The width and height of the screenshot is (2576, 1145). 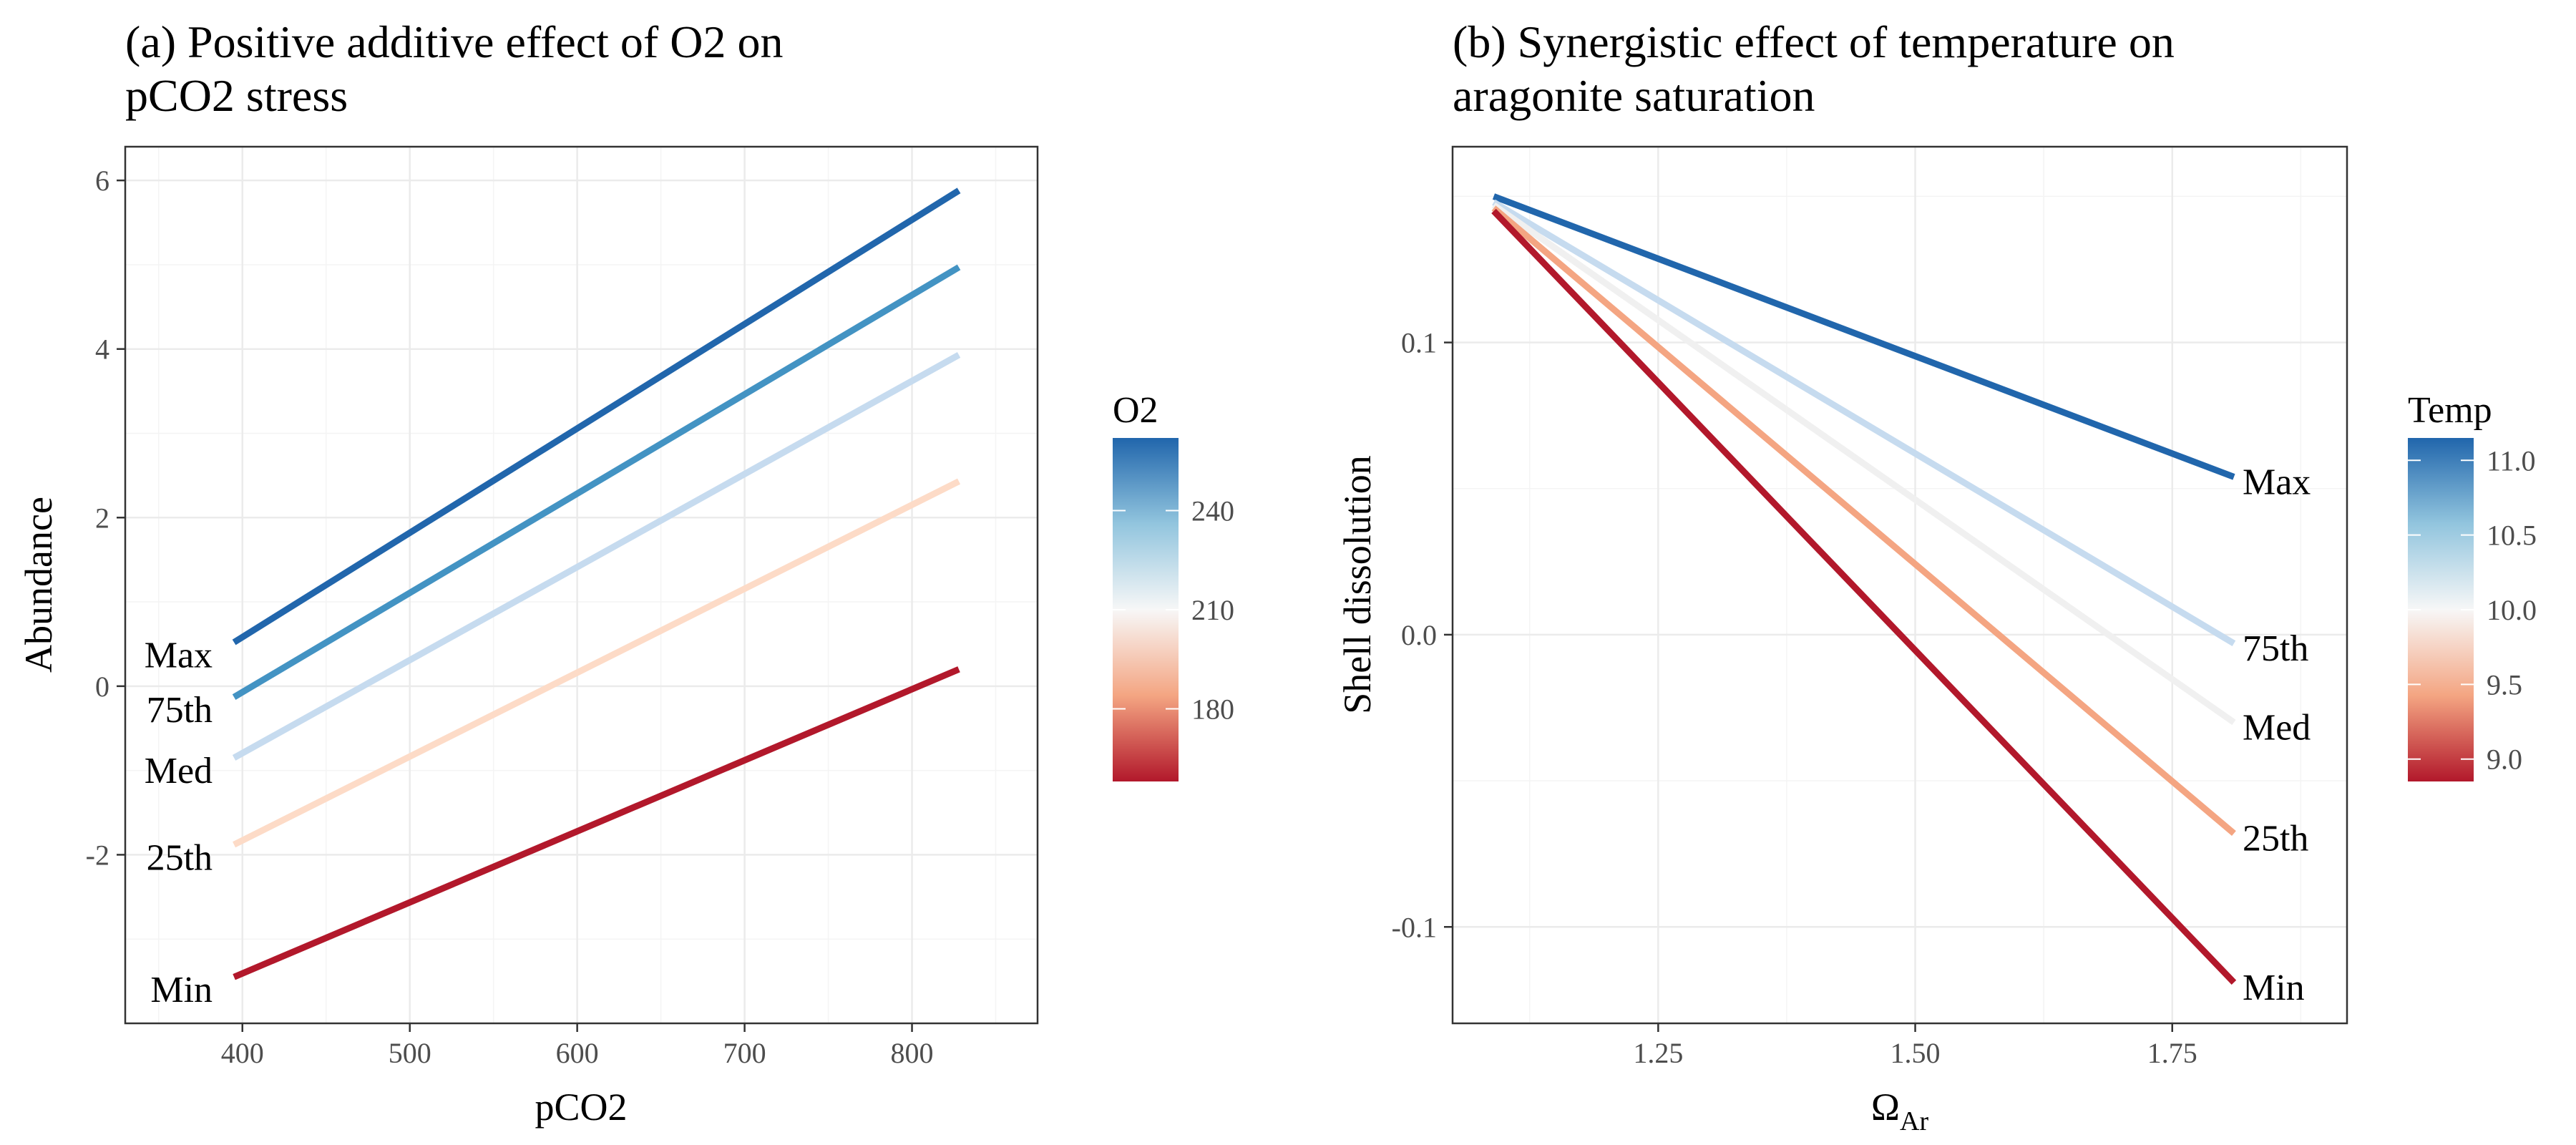 I want to click on x-axis-label-main: pCO2, so click(x=581, y=1107).